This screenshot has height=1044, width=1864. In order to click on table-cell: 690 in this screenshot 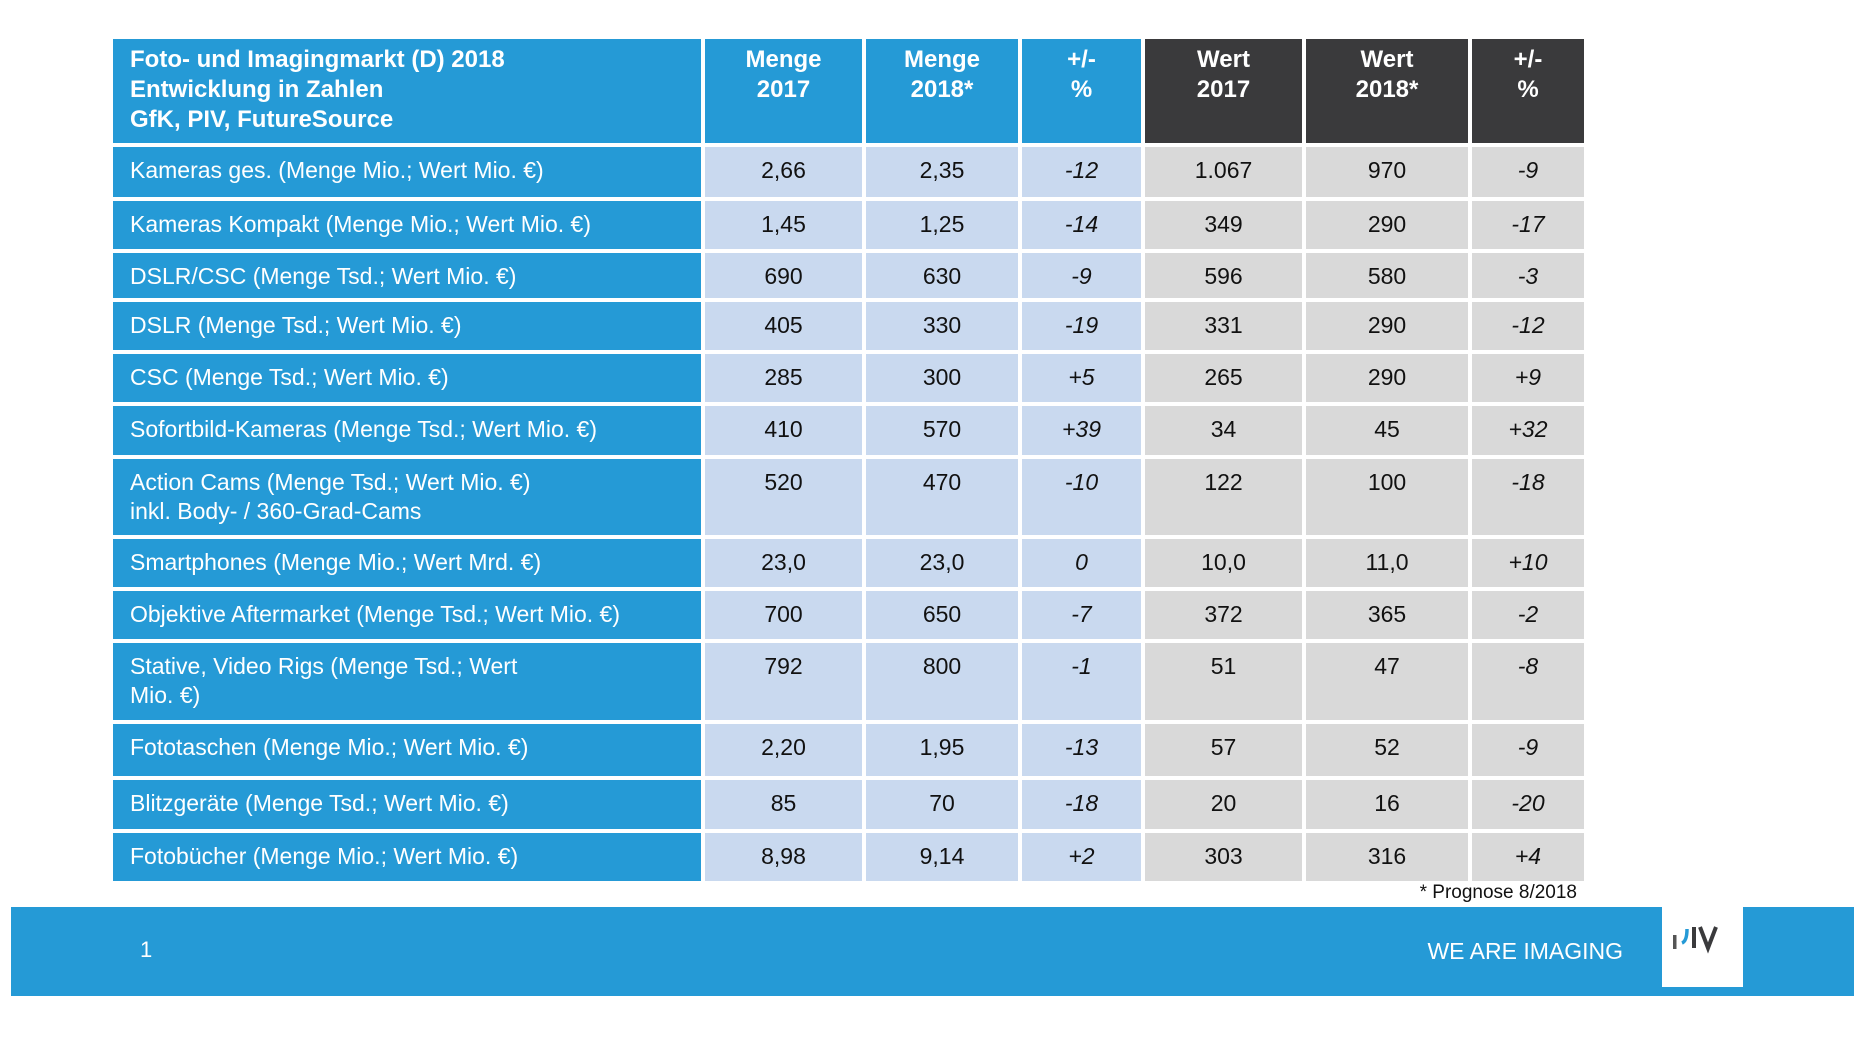, I will do `click(783, 275)`.